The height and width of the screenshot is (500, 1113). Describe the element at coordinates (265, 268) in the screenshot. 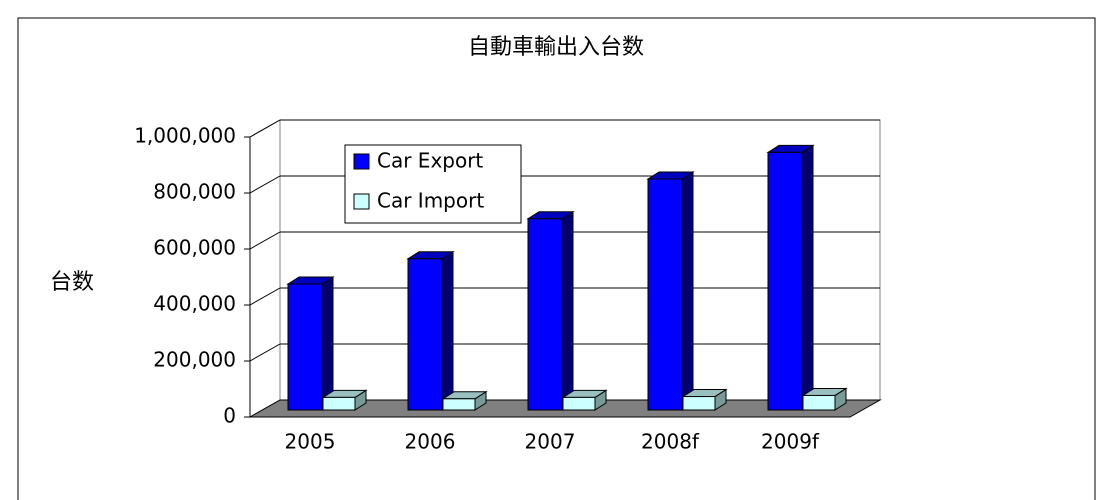

I see `side-wall` at that location.